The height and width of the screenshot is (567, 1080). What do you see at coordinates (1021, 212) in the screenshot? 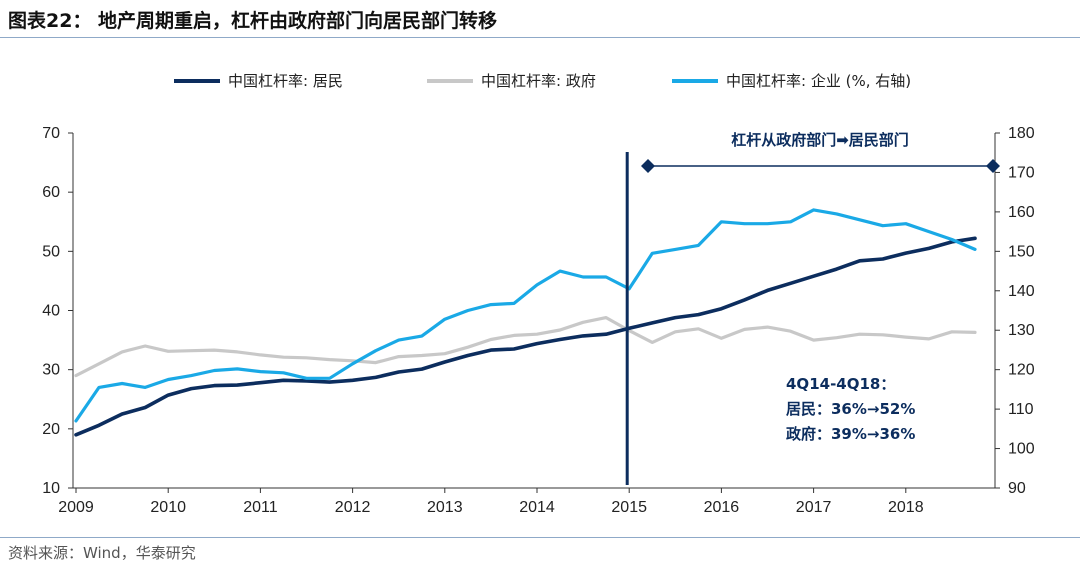
I see `y-right-tick-label: 160` at bounding box center [1021, 212].